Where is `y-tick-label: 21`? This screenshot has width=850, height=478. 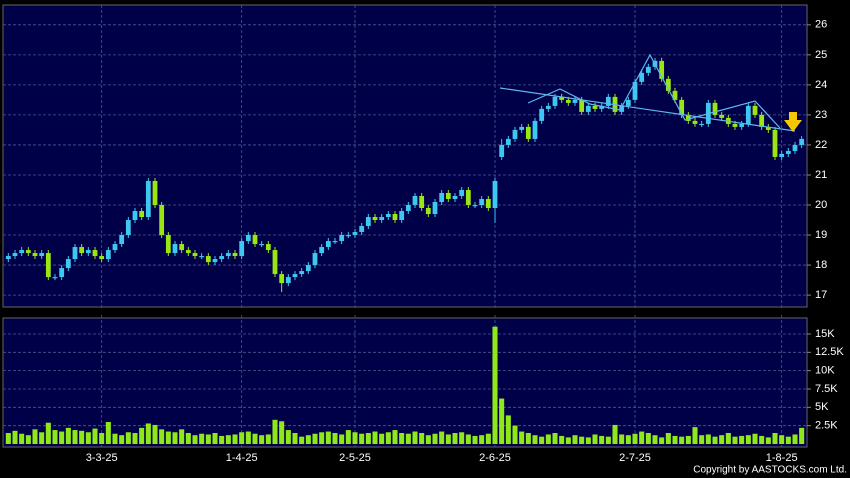 y-tick-label: 21 is located at coordinates (821, 175).